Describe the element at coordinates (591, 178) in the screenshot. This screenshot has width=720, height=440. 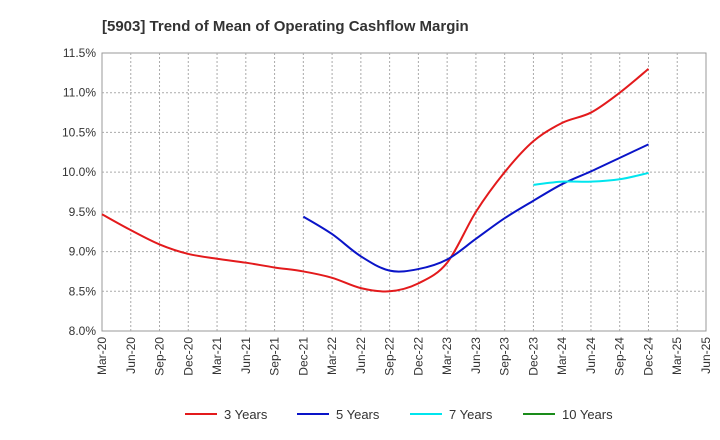
I see `series-line-7-years` at that location.